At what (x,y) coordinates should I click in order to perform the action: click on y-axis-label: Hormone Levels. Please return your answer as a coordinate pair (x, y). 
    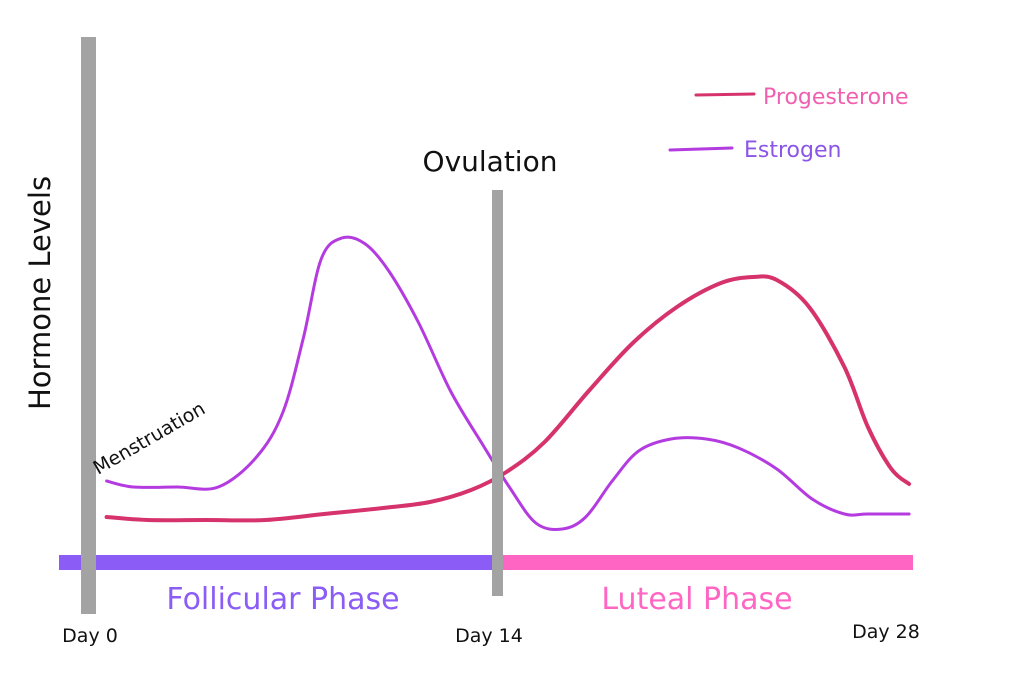
    Looking at the image, I should click on (40, 293).